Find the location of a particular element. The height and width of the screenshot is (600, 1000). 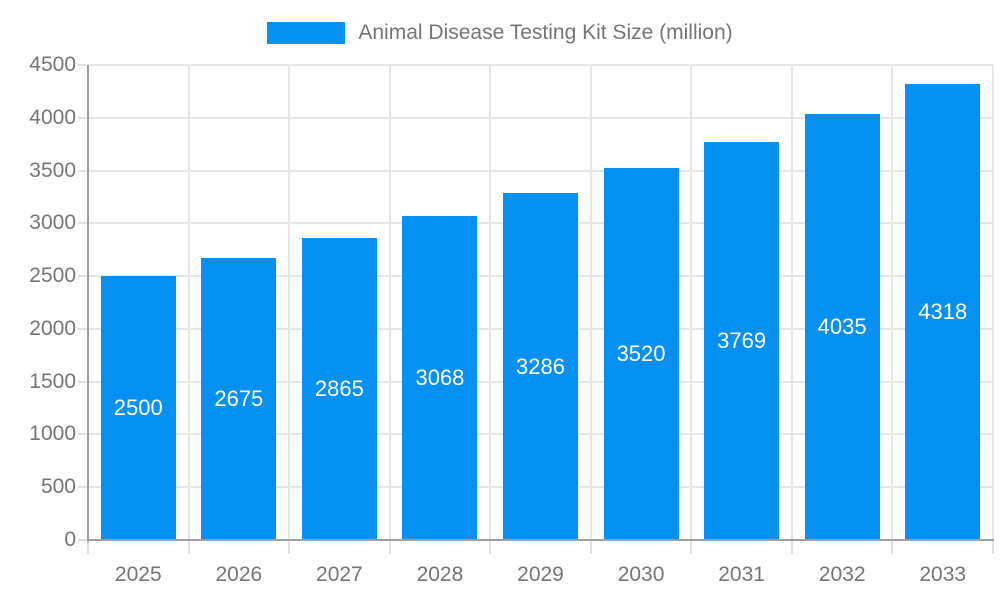

bar: 4035 is located at coordinates (842, 327).